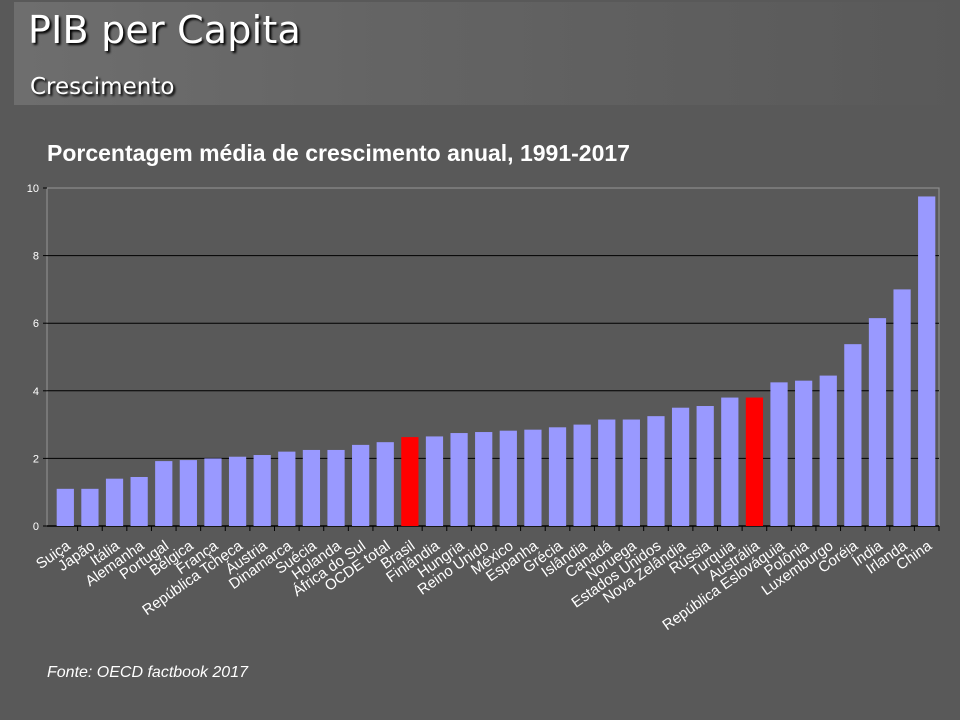  What do you see at coordinates (36, 257) in the screenshot?
I see `y-tick-label: 8` at bounding box center [36, 257].